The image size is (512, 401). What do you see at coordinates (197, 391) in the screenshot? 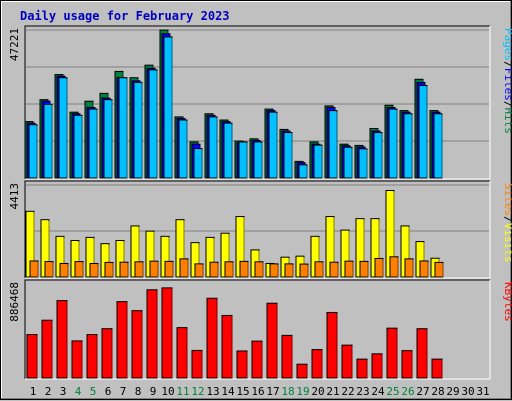
I see `x-label-day-12: 12` at bounding box center [197, 391].